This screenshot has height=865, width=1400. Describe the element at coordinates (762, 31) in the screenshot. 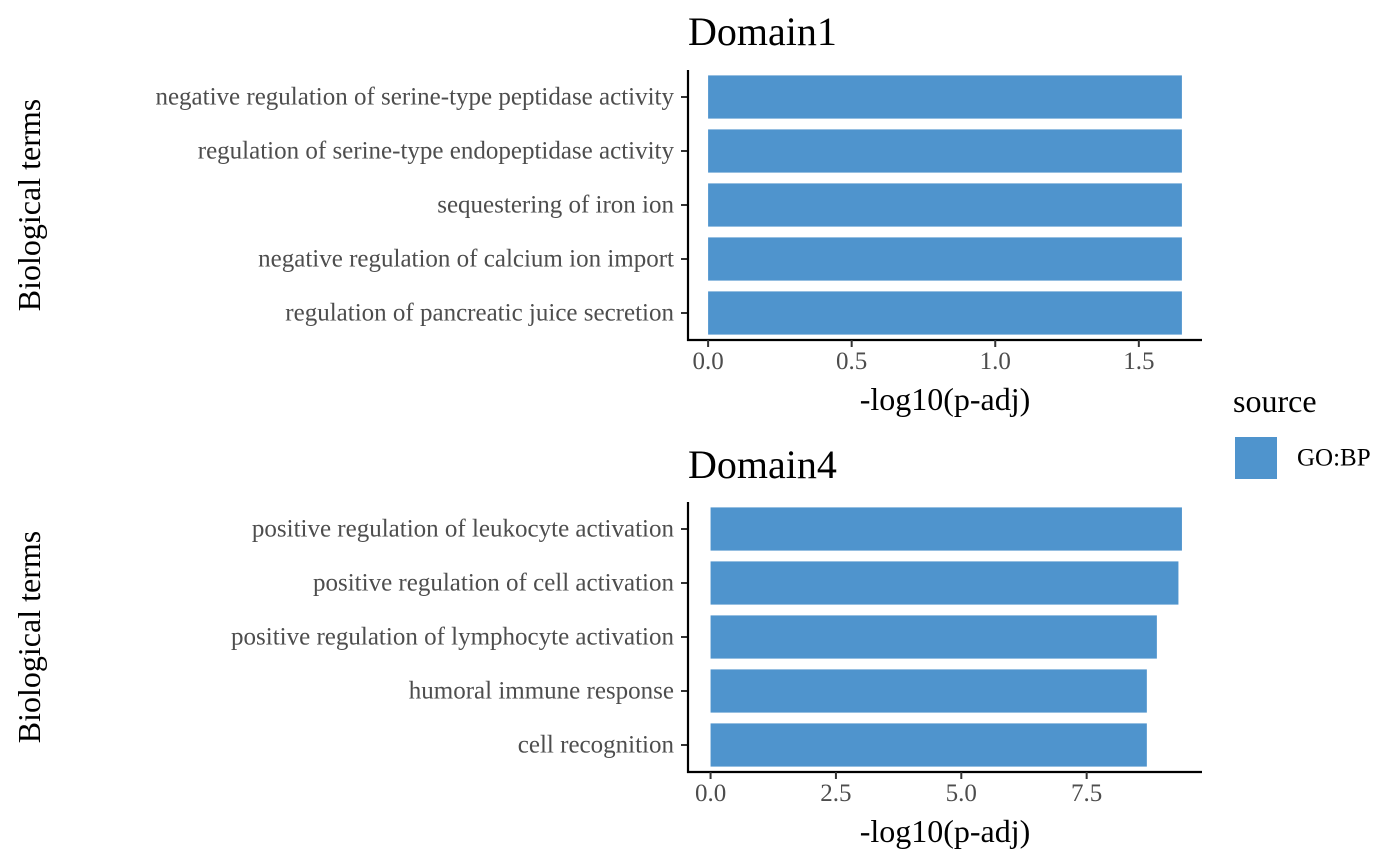

I see `panel-title: Domain1` at that location.